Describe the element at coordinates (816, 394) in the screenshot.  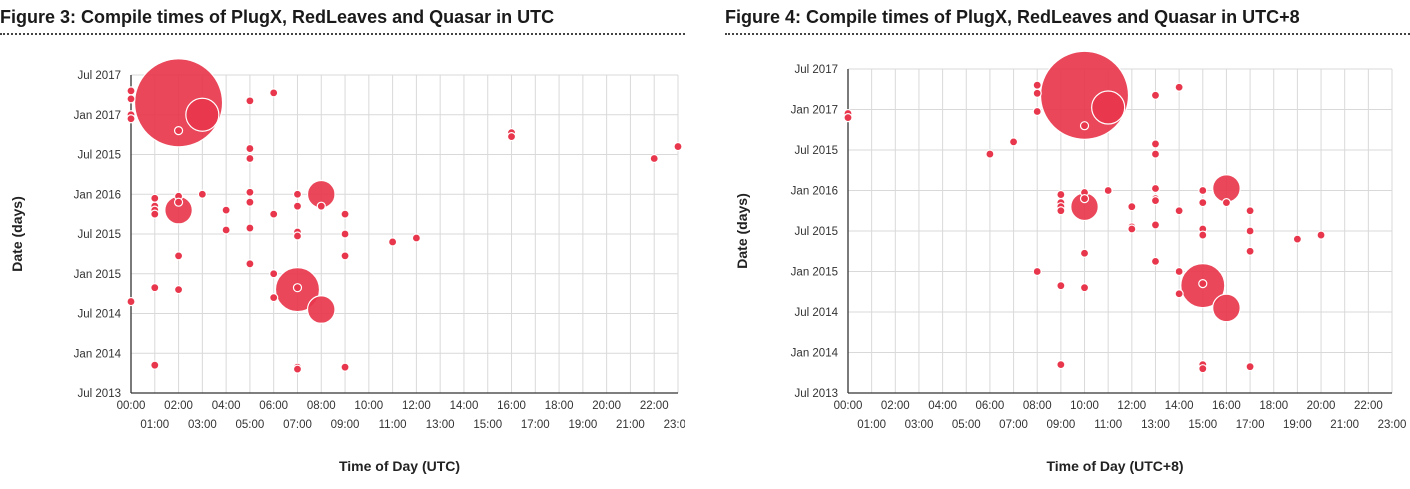
I see `y-tick-label: Jul 2013` at that location.